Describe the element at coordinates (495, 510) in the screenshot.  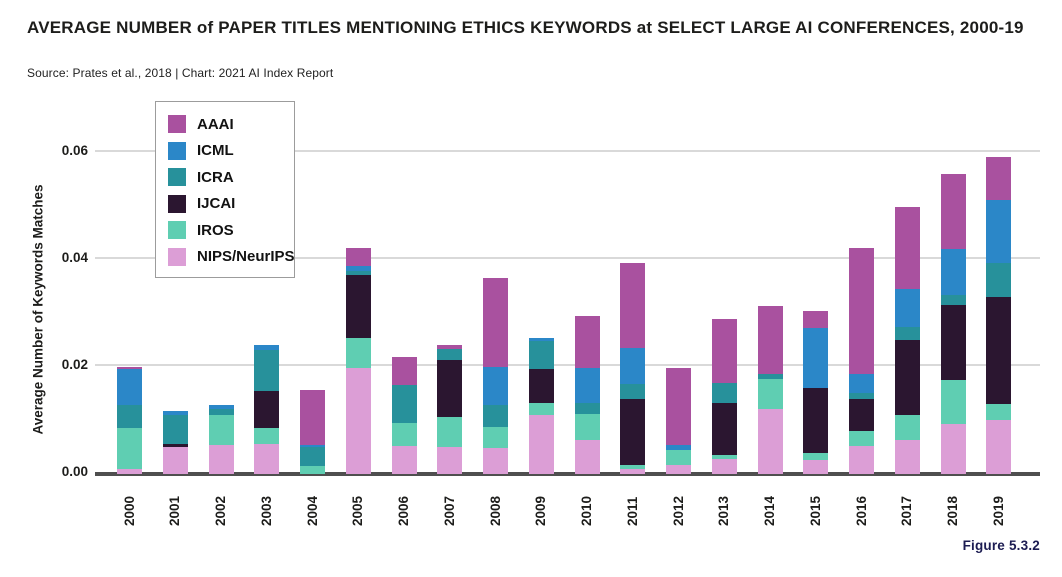
I see `x-tick-label-2008: 2008` at that location.